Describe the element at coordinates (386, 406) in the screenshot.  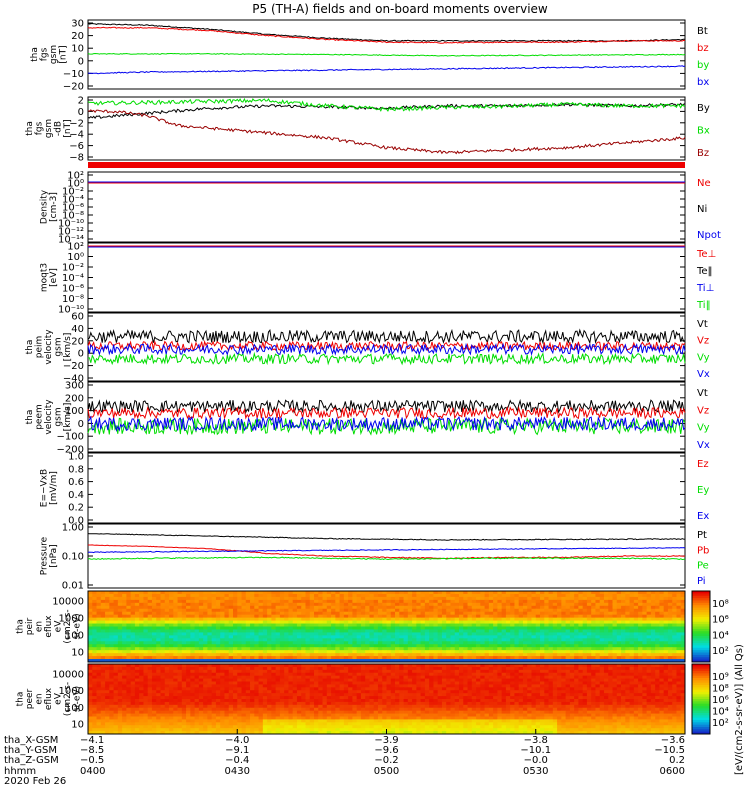
I see `series-Vt` at that location.